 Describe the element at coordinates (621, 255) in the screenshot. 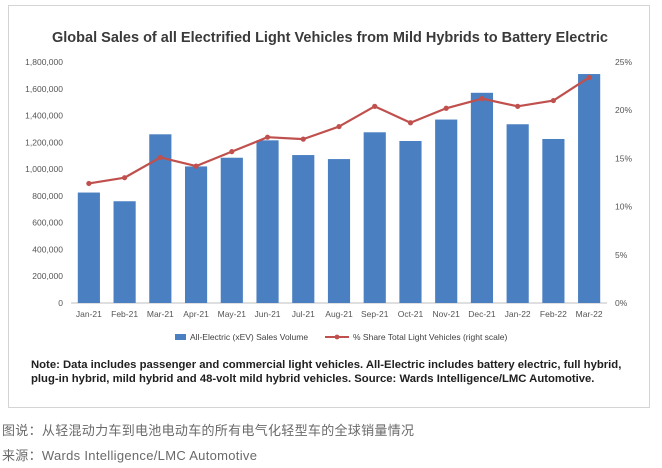

I see `y-right-tick-label: 5%` at that location.